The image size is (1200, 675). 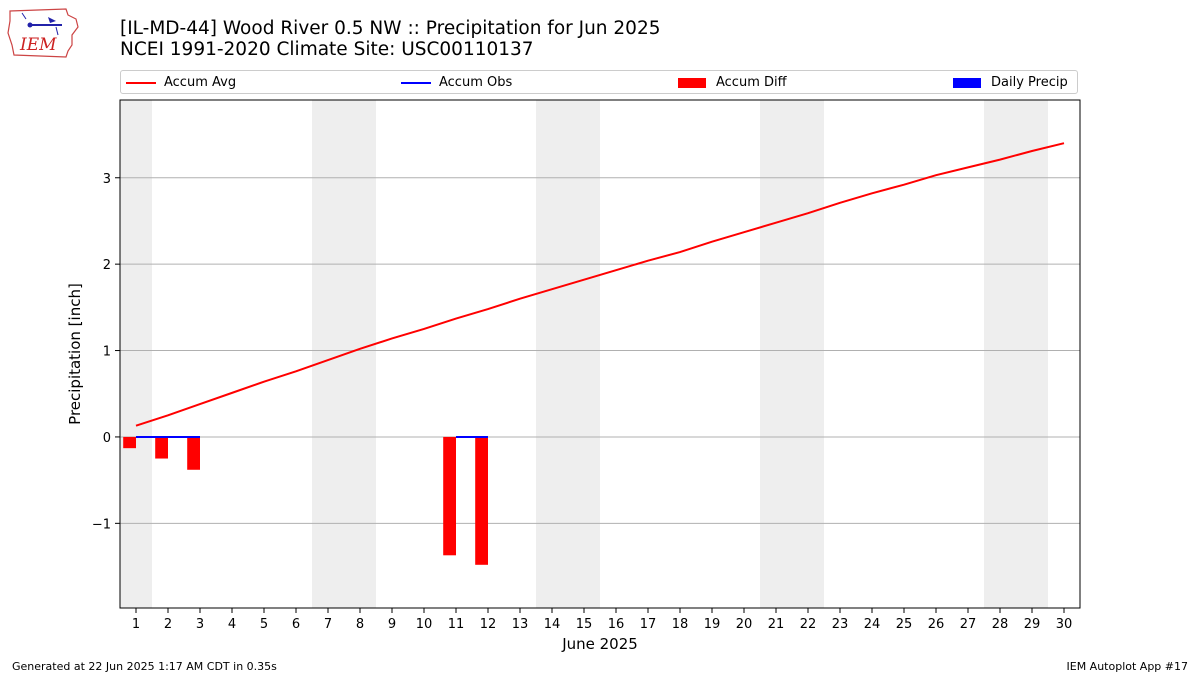 I want to click on legend-label-accum-obs: Accum Obs, so click(x=476, y=82).